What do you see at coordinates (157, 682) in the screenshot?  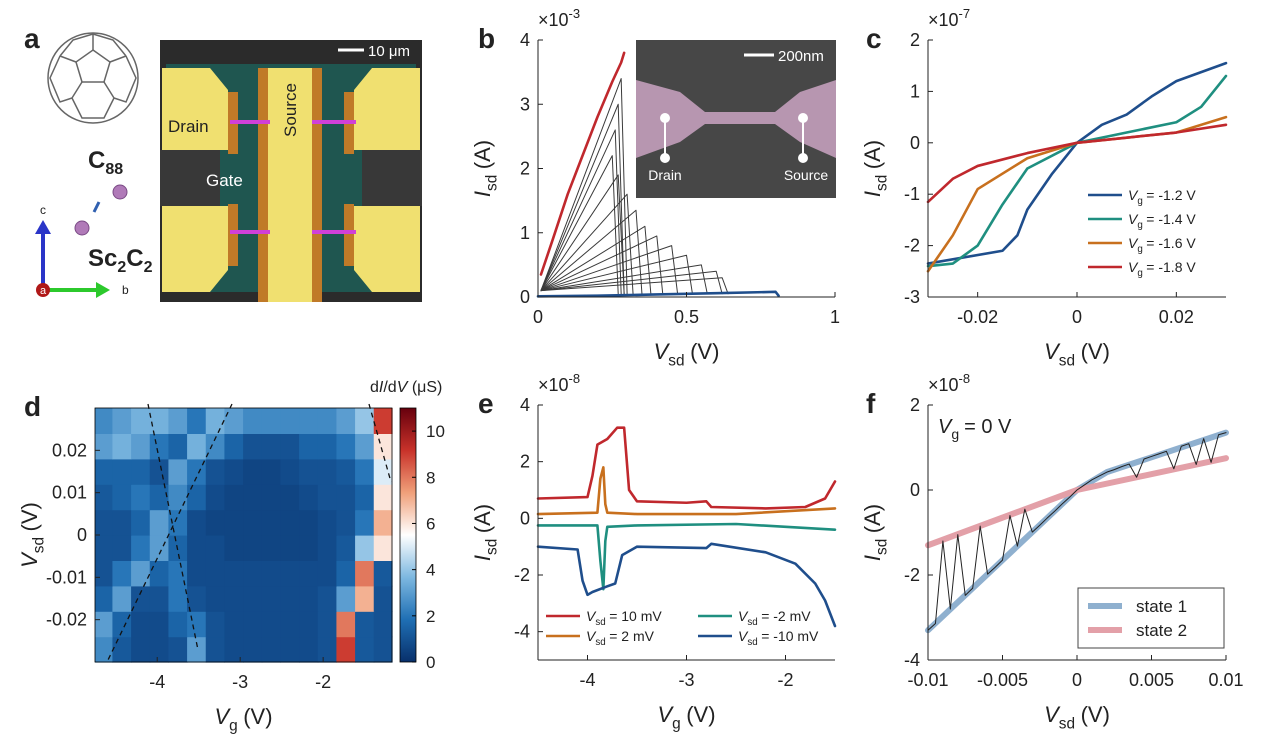 I see `x-tick-label: -4` at bounding box center [157, 682].